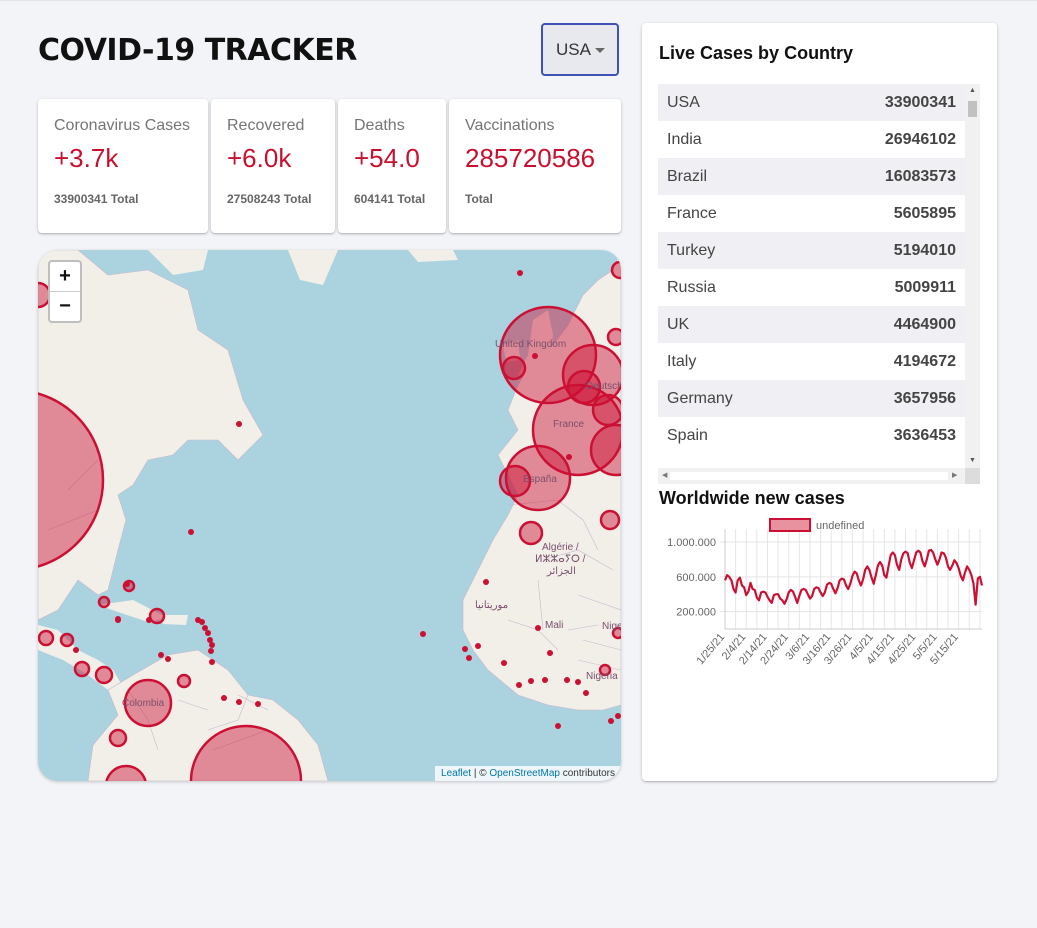 The width and height of the screenshot is (1037, 928). Describe the element at coordinates (687, 435) in the screenshot. I see `country-name: Spain` at that location.